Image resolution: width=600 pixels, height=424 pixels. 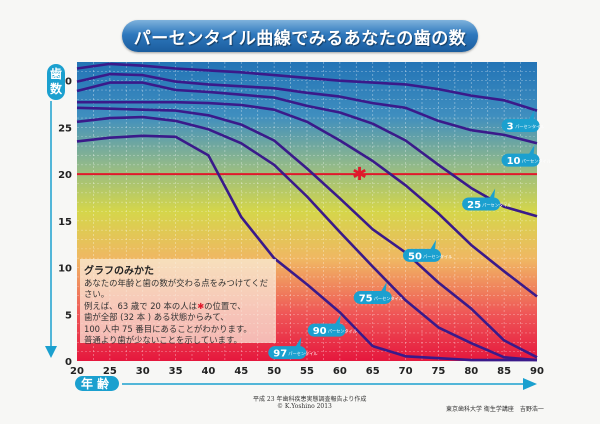 I want to click on how-to-heading: グラフのみかた, so click(x=119, y=271).